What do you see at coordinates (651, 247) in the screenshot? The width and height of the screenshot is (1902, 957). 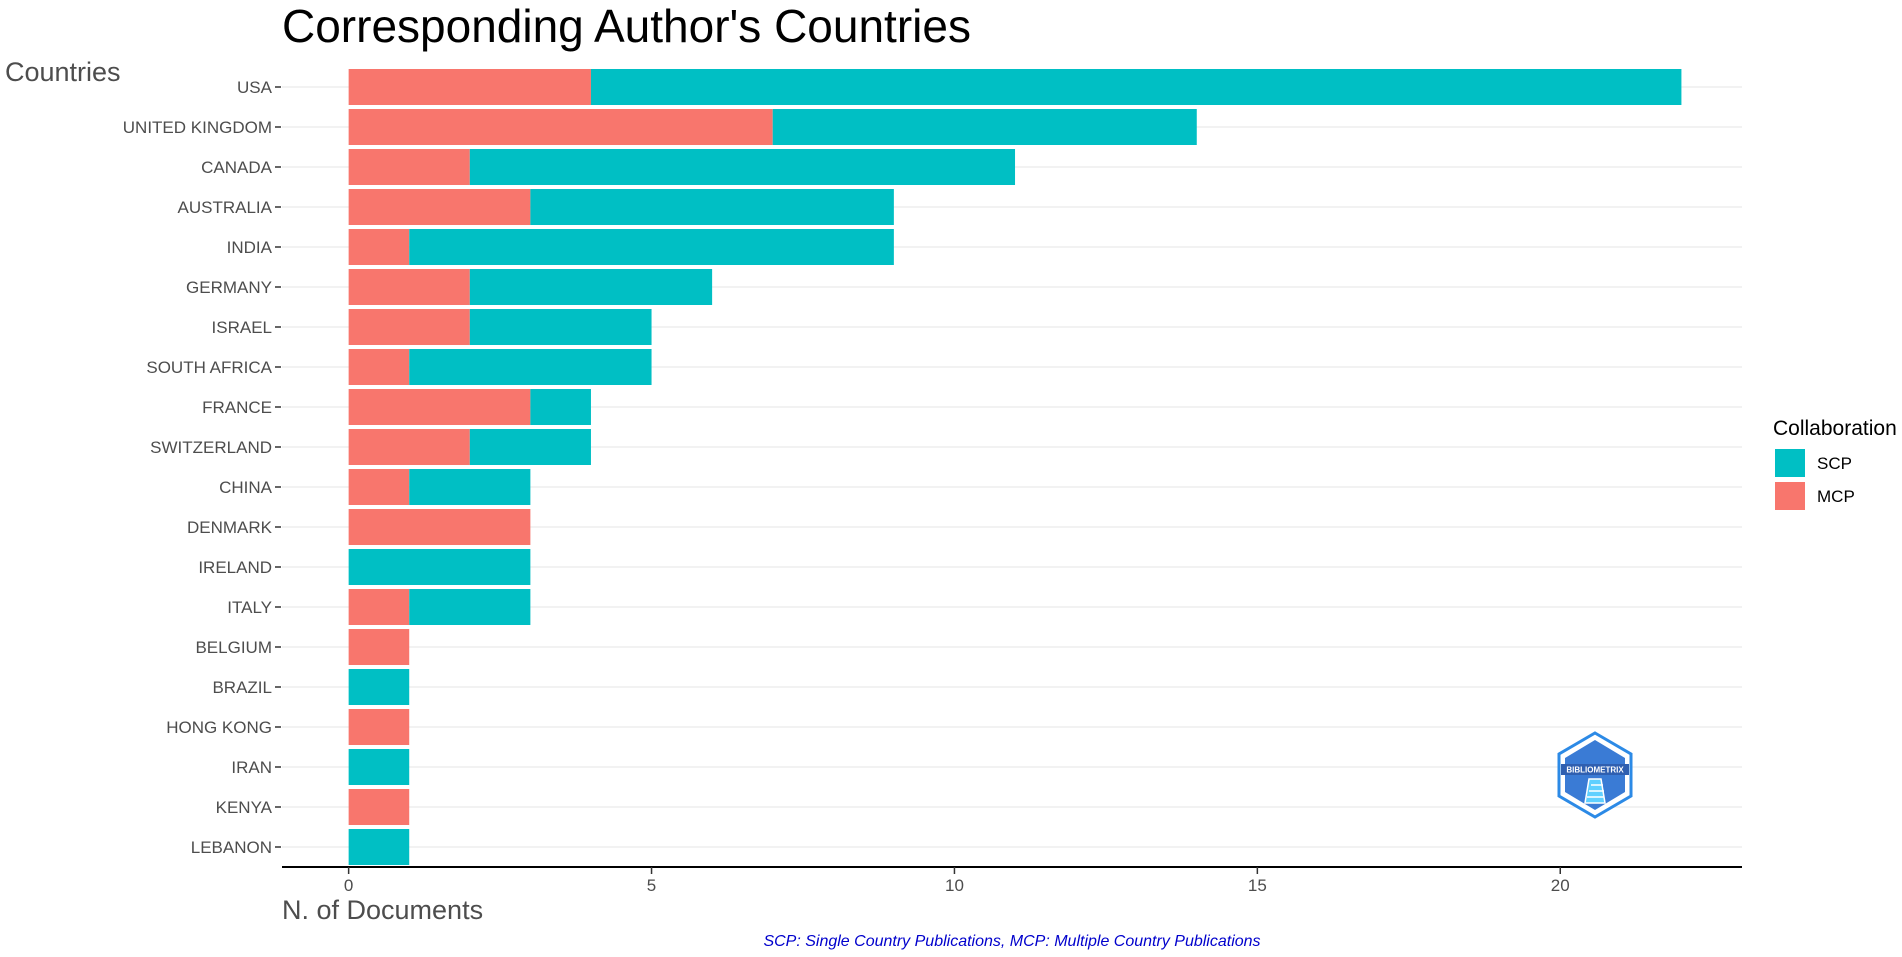 I see `bar-scp-india` at bounding box center [651, 247].